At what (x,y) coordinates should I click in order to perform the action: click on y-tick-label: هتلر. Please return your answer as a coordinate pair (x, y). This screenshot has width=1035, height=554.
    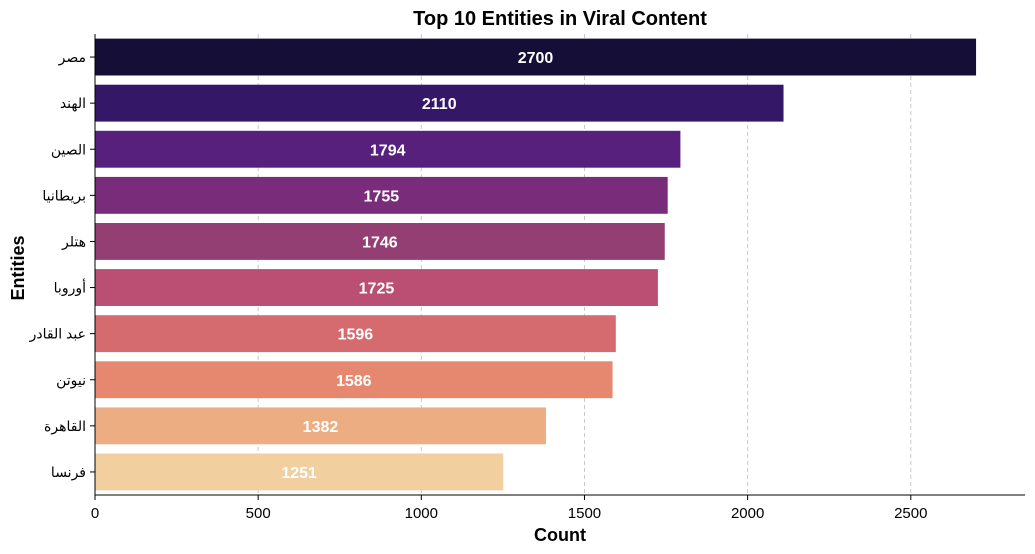
    Looking at the image, I should click on (73, 241).